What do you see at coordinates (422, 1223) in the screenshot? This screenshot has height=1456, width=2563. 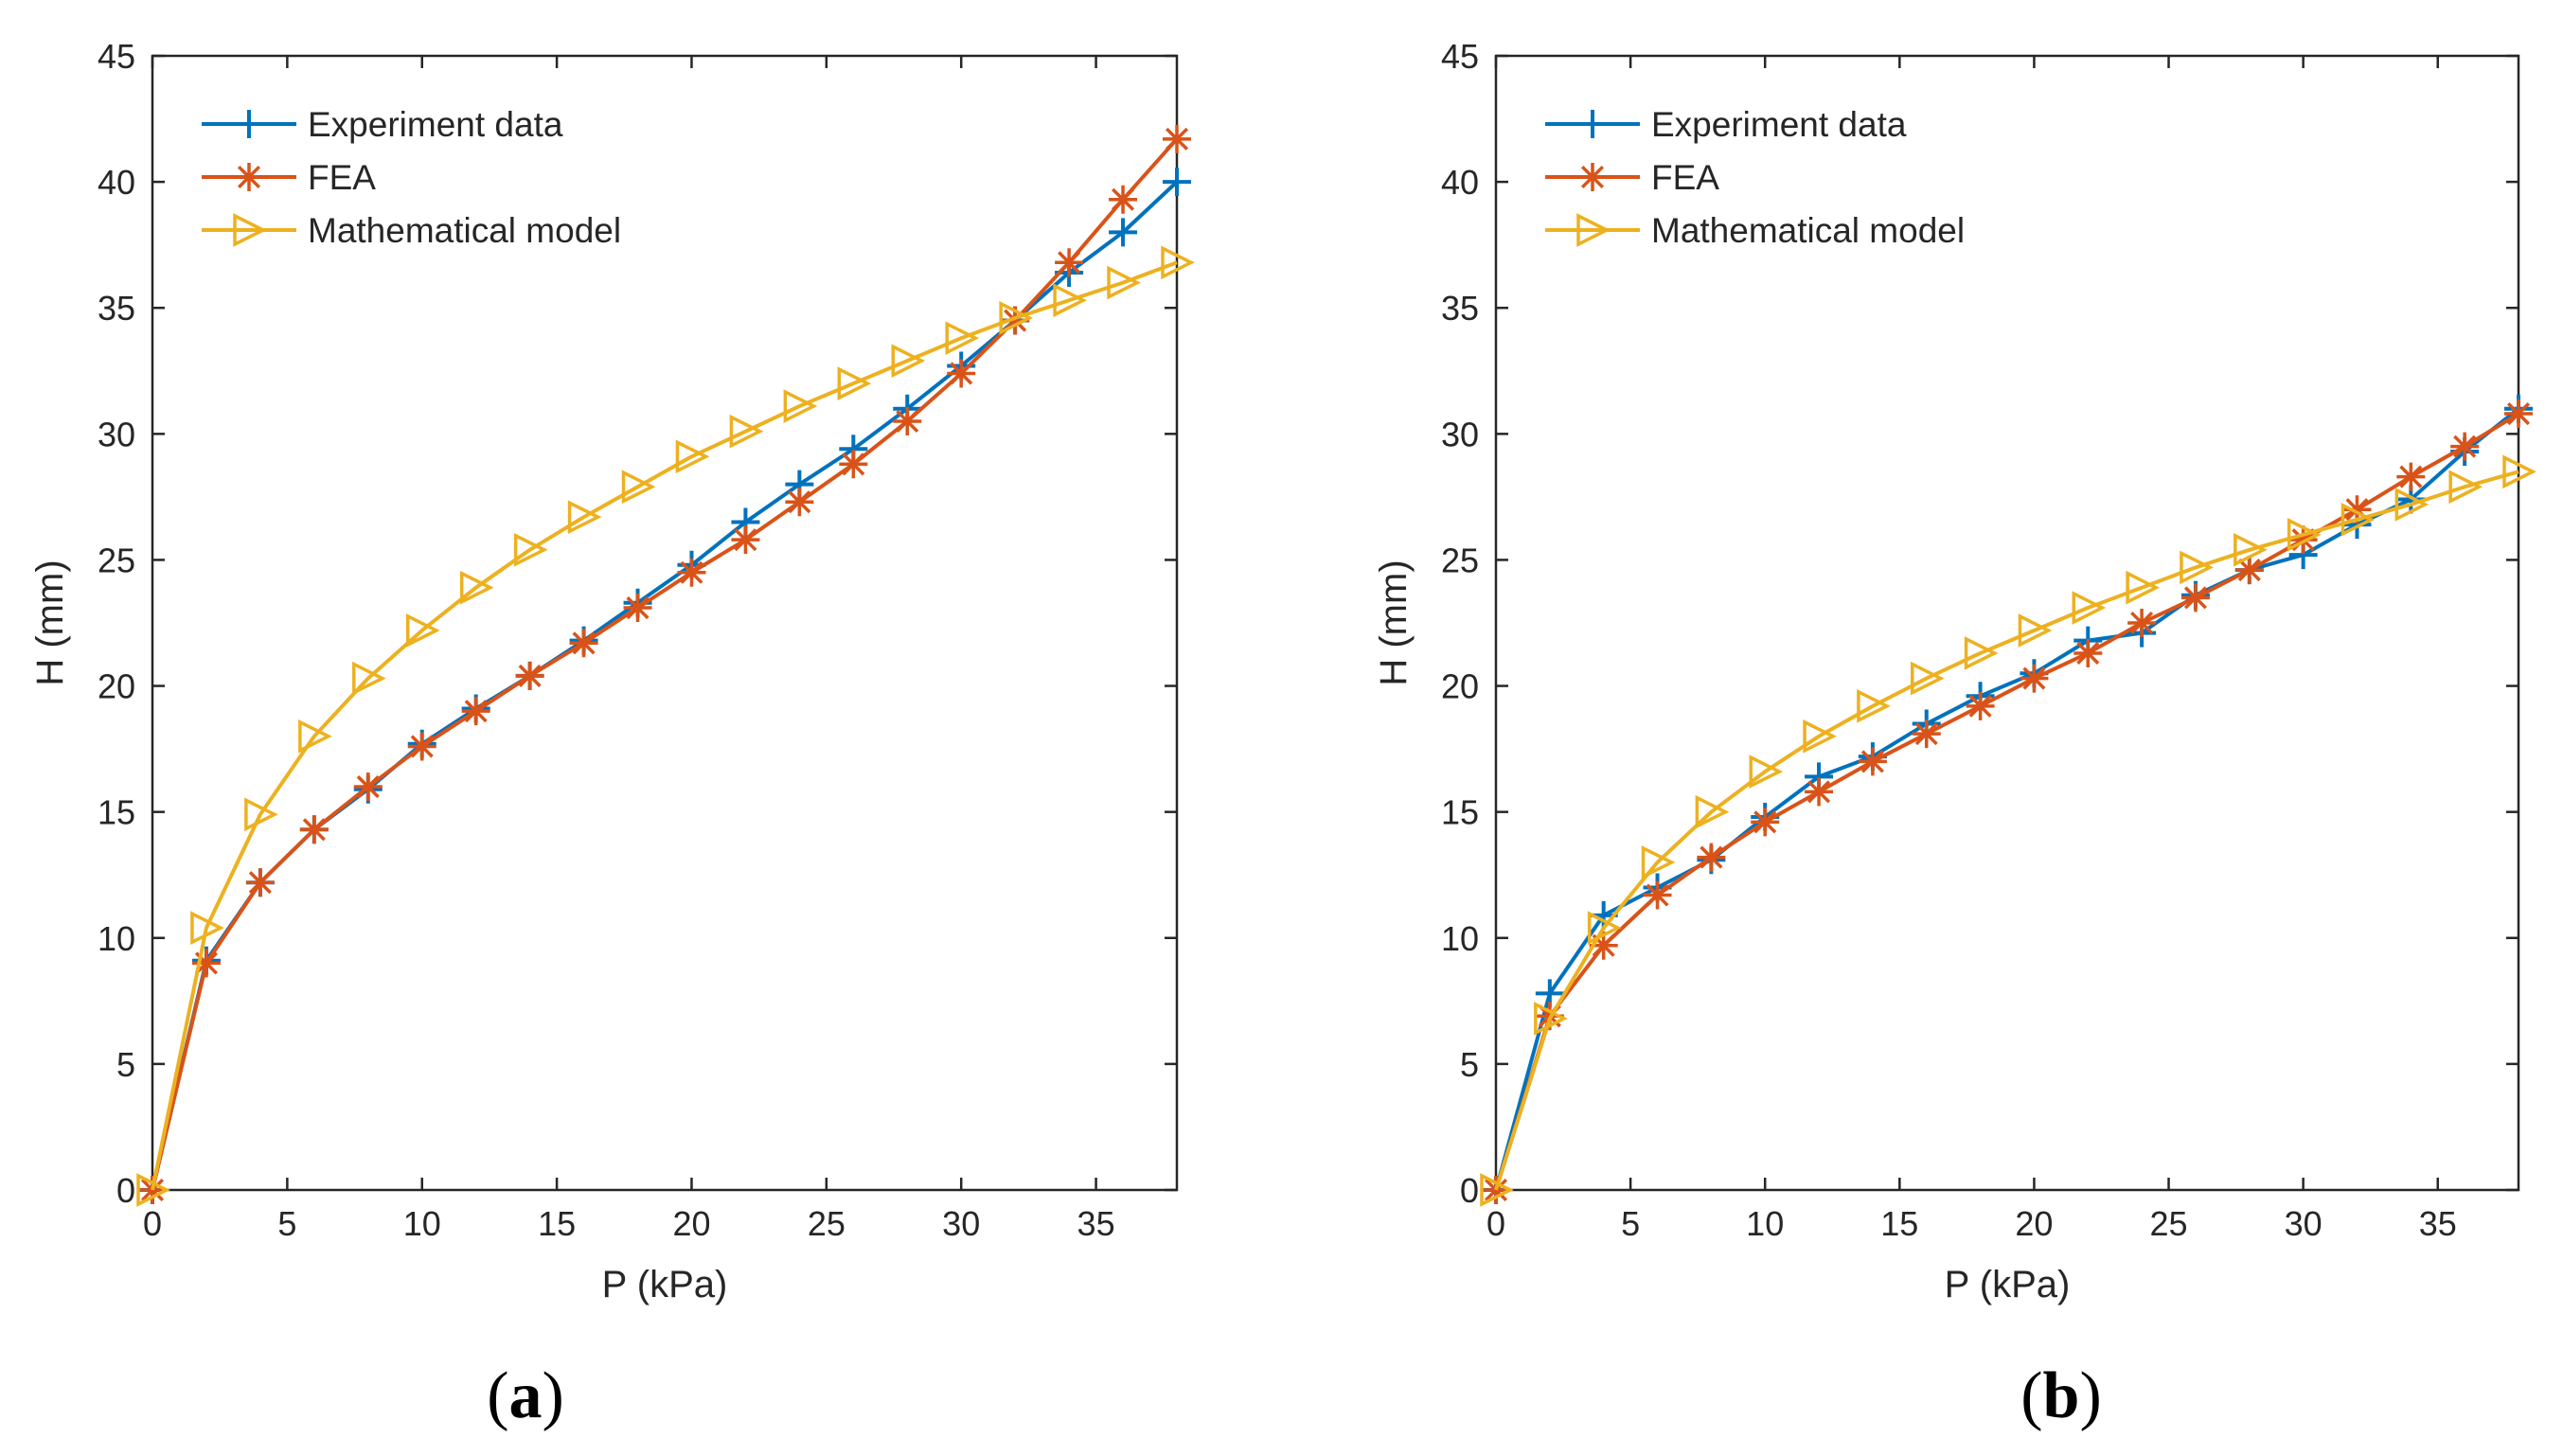 I see `x-tick-label: 10` at bounding box center [422, 1223].